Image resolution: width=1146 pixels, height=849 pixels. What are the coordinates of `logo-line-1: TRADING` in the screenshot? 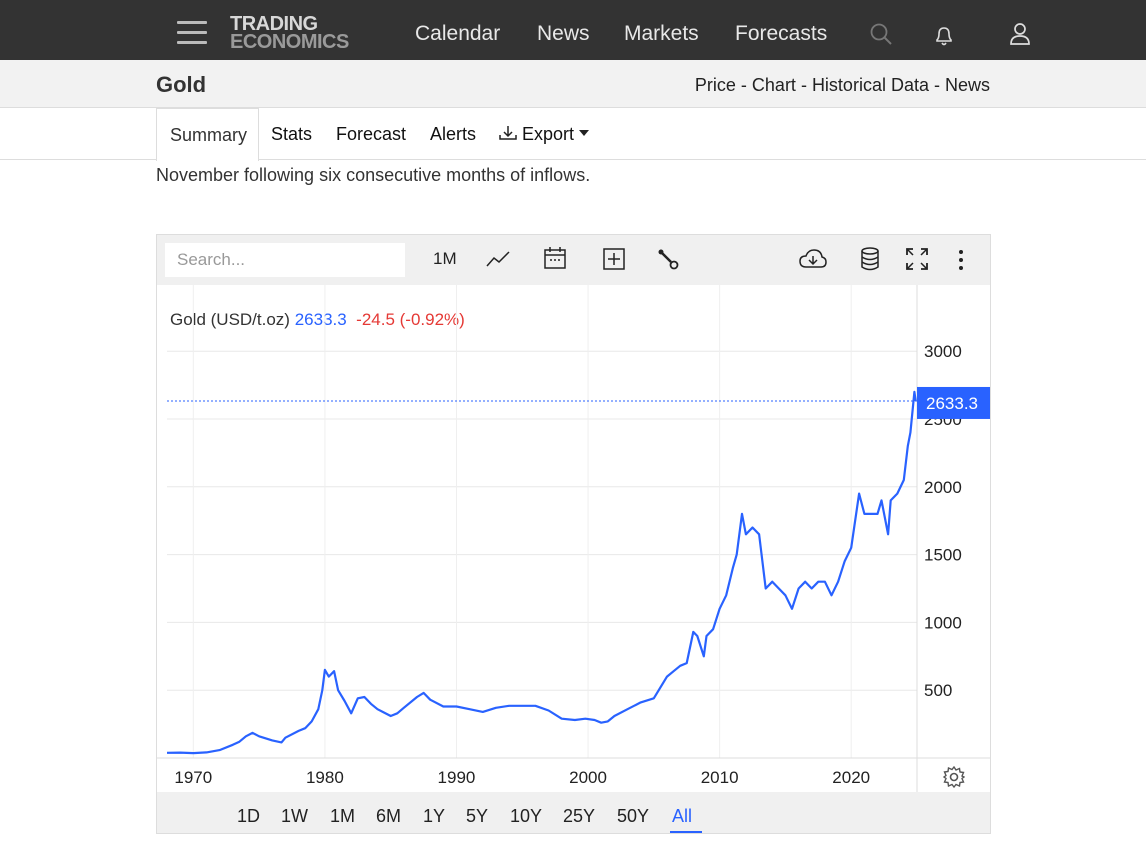 It's located at (274, 24).